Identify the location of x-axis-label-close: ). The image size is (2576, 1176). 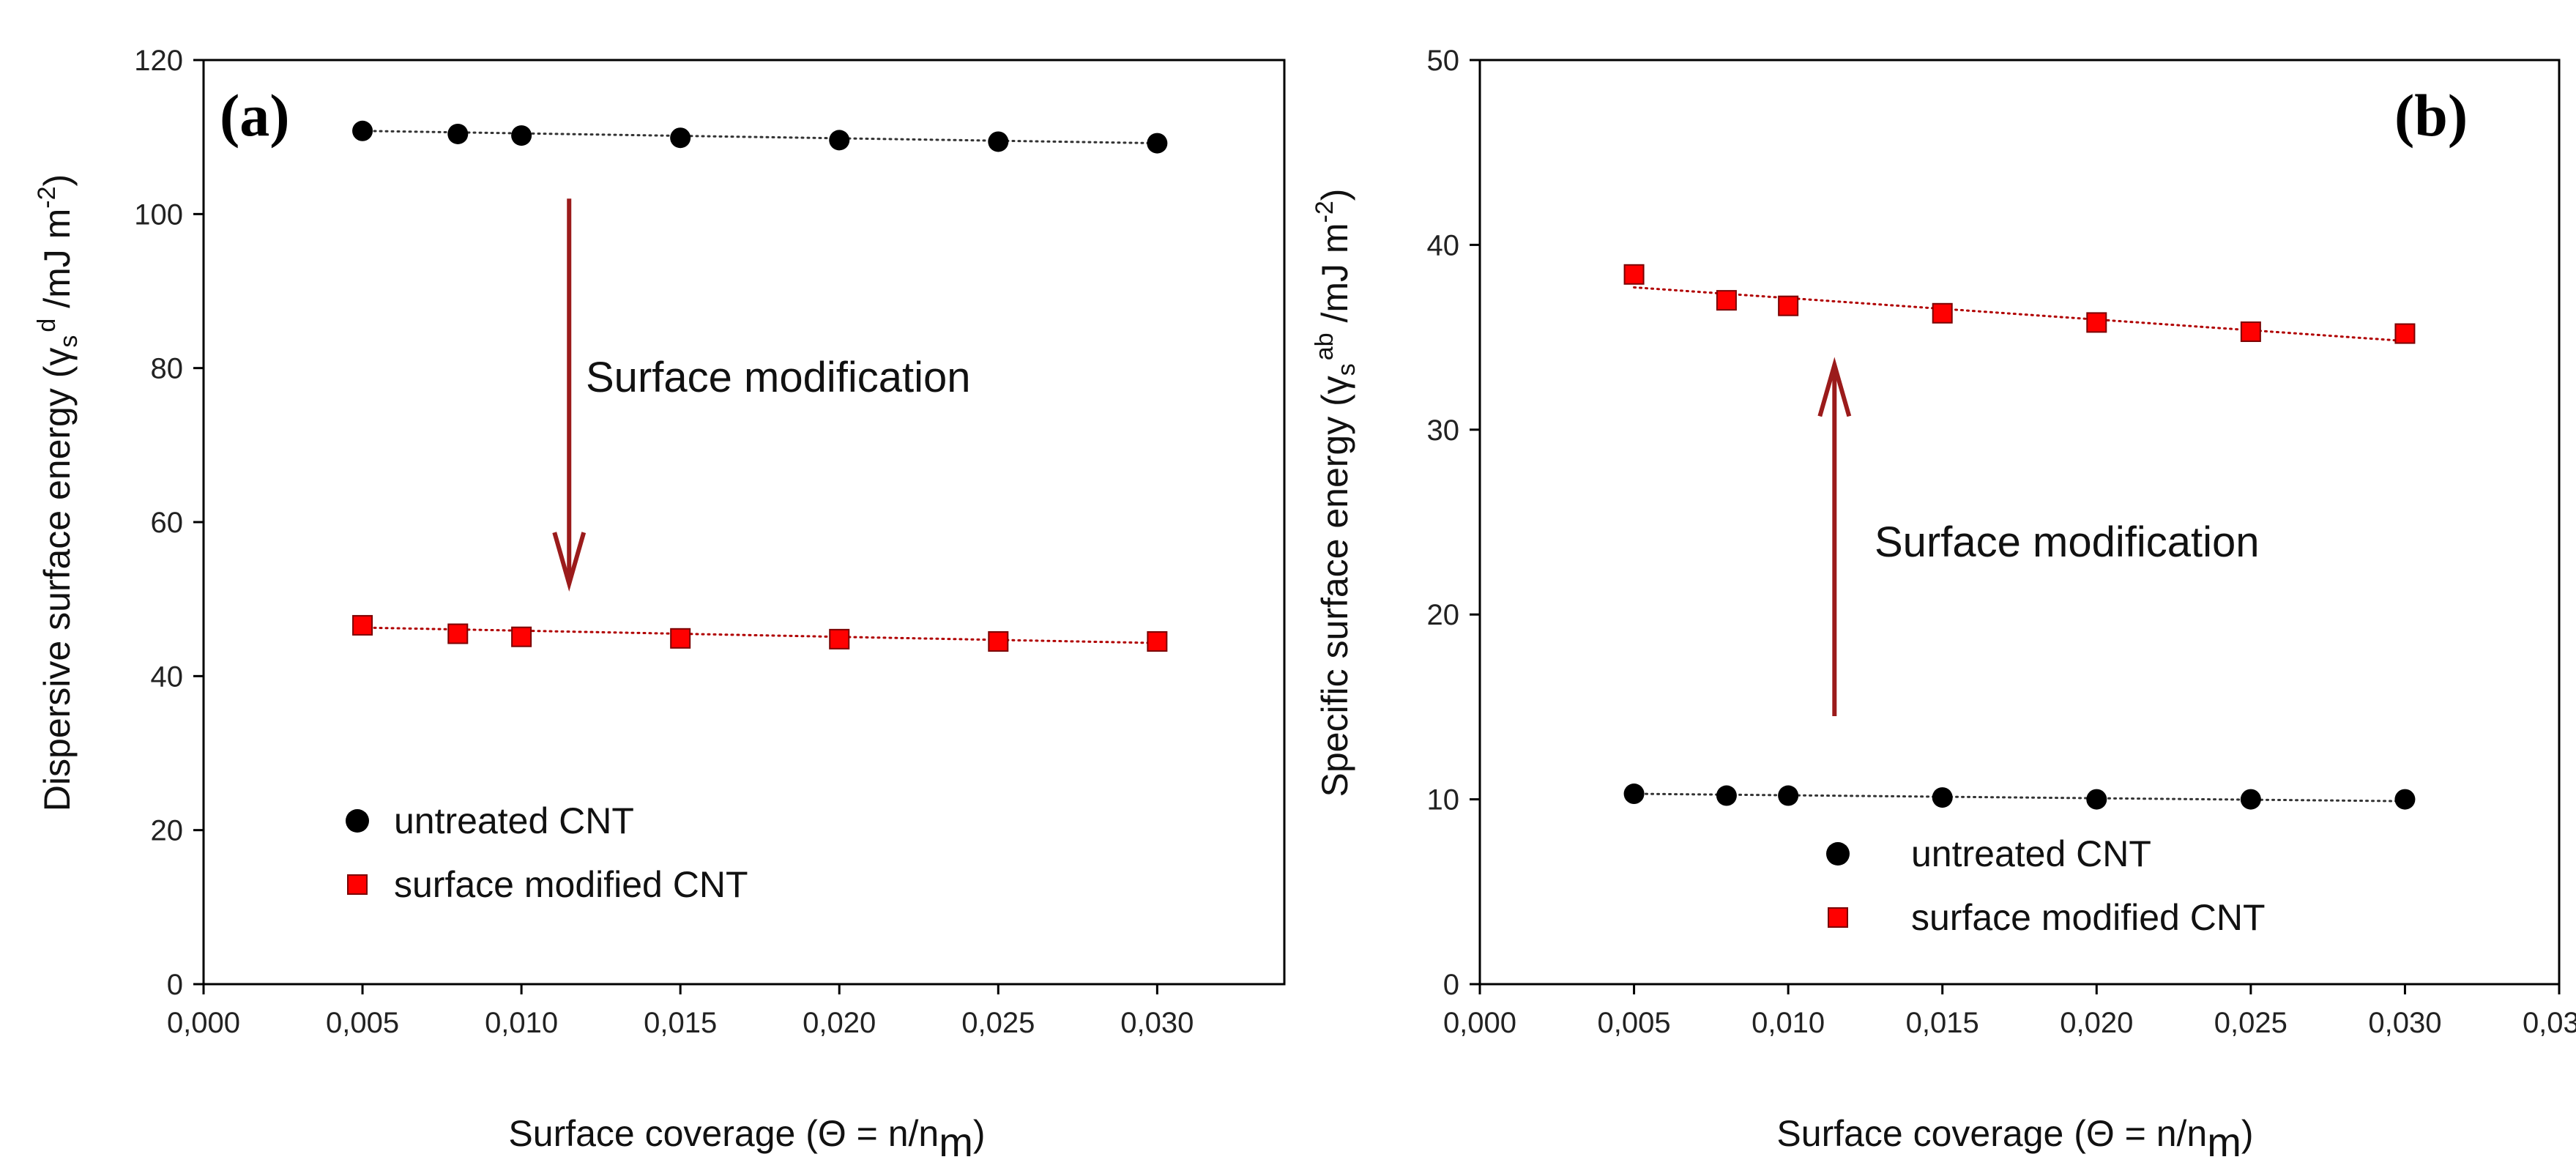
(979, 1133).